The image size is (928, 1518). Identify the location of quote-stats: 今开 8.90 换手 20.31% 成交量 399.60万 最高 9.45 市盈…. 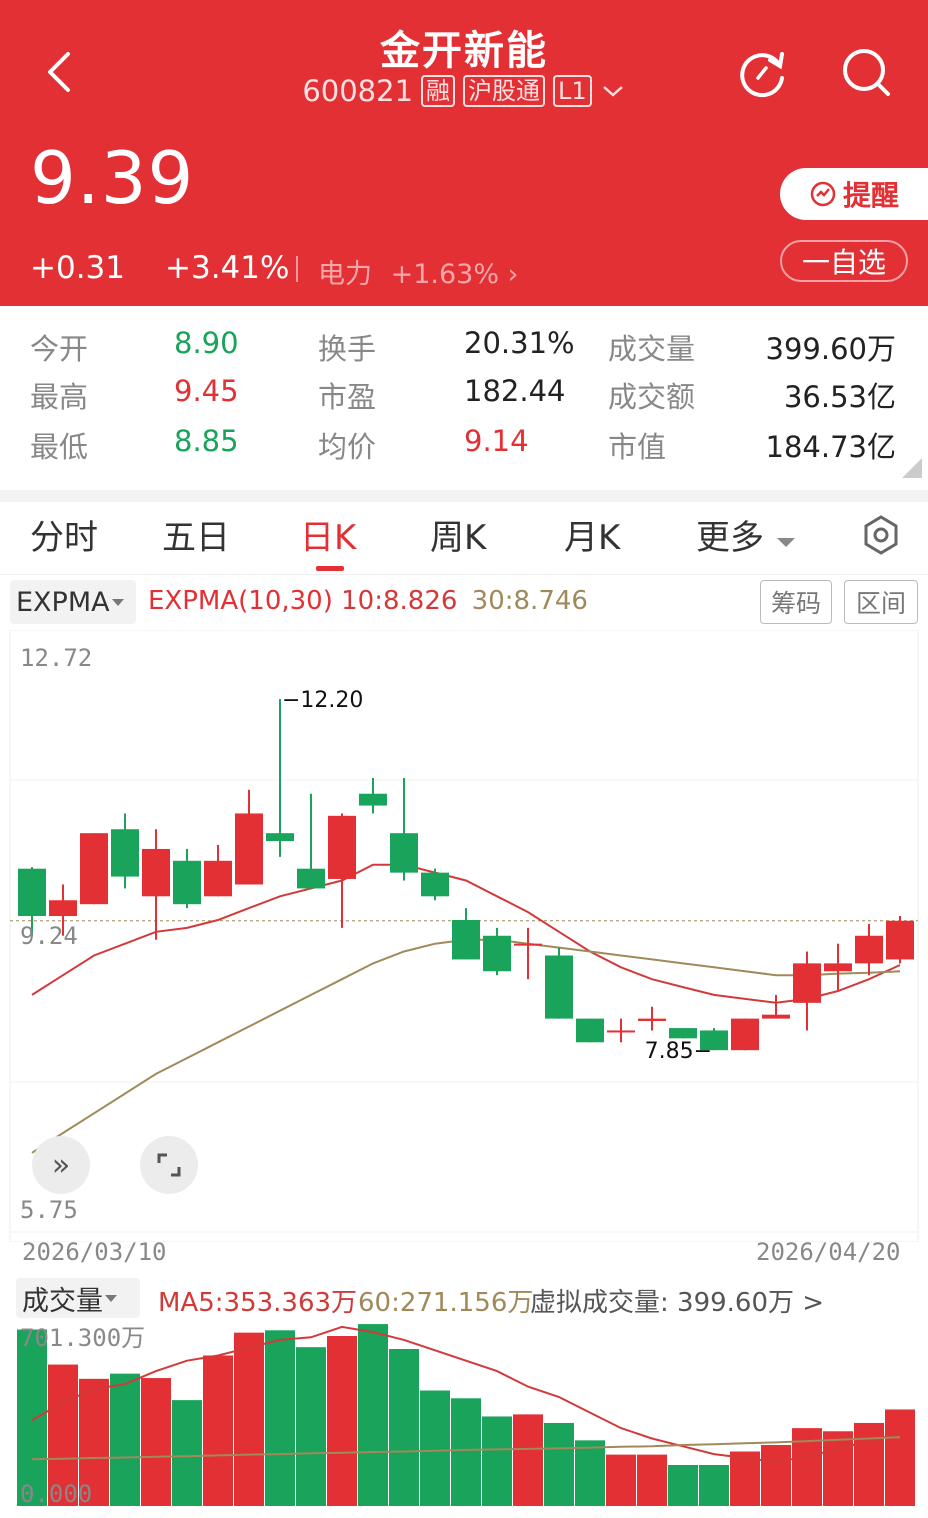
(464, 398).